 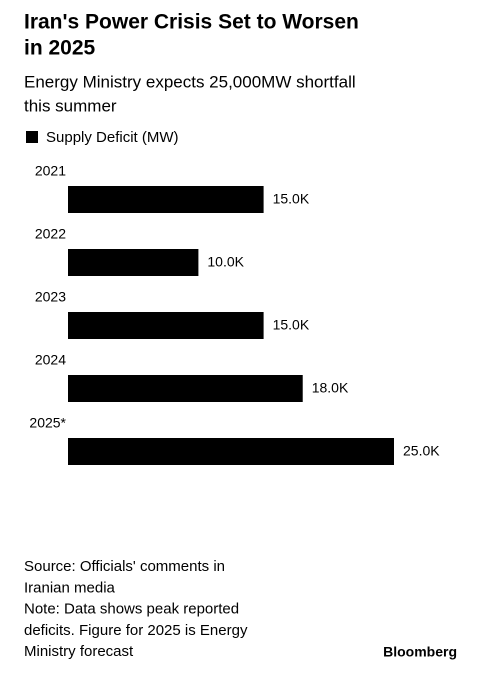 I want to click on category-label: 2022, so click(x=50, y=234).